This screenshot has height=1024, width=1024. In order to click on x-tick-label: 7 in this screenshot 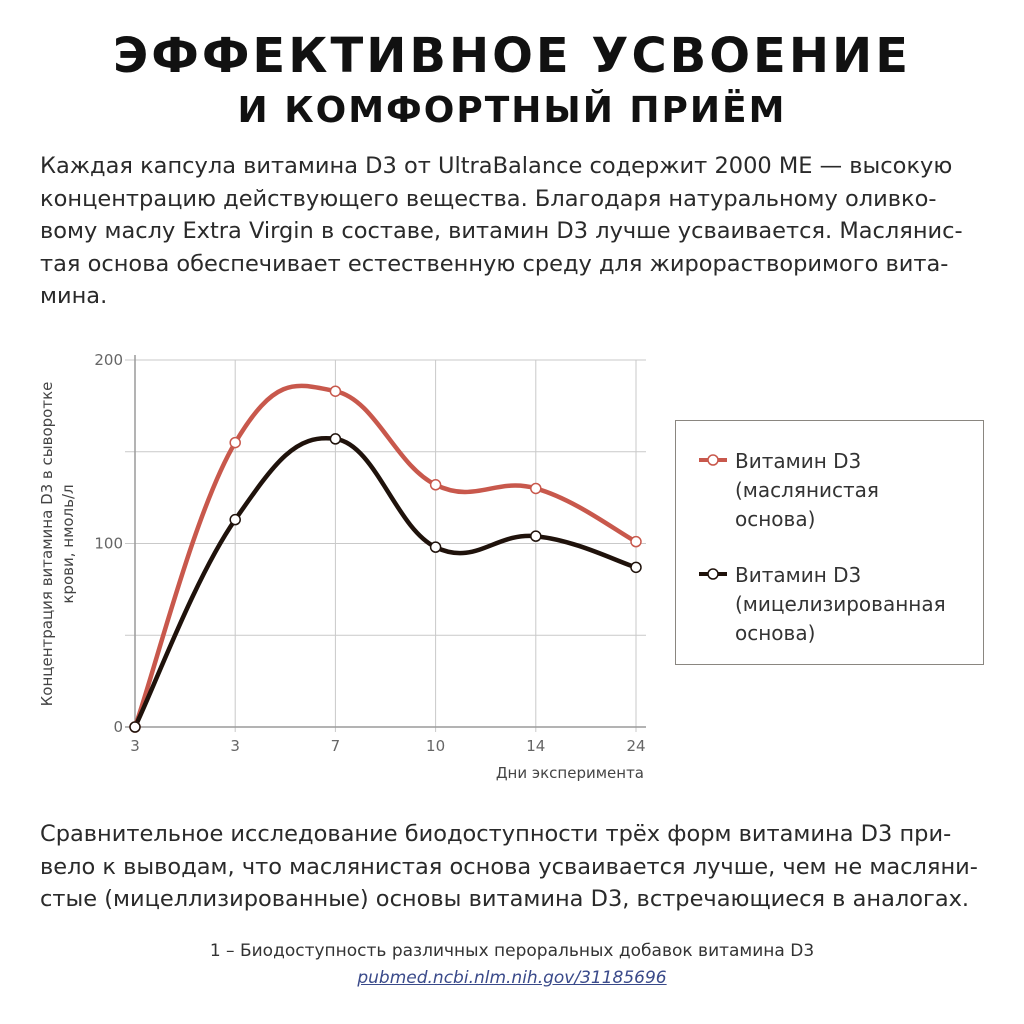, I will do `click(336, 746)`.